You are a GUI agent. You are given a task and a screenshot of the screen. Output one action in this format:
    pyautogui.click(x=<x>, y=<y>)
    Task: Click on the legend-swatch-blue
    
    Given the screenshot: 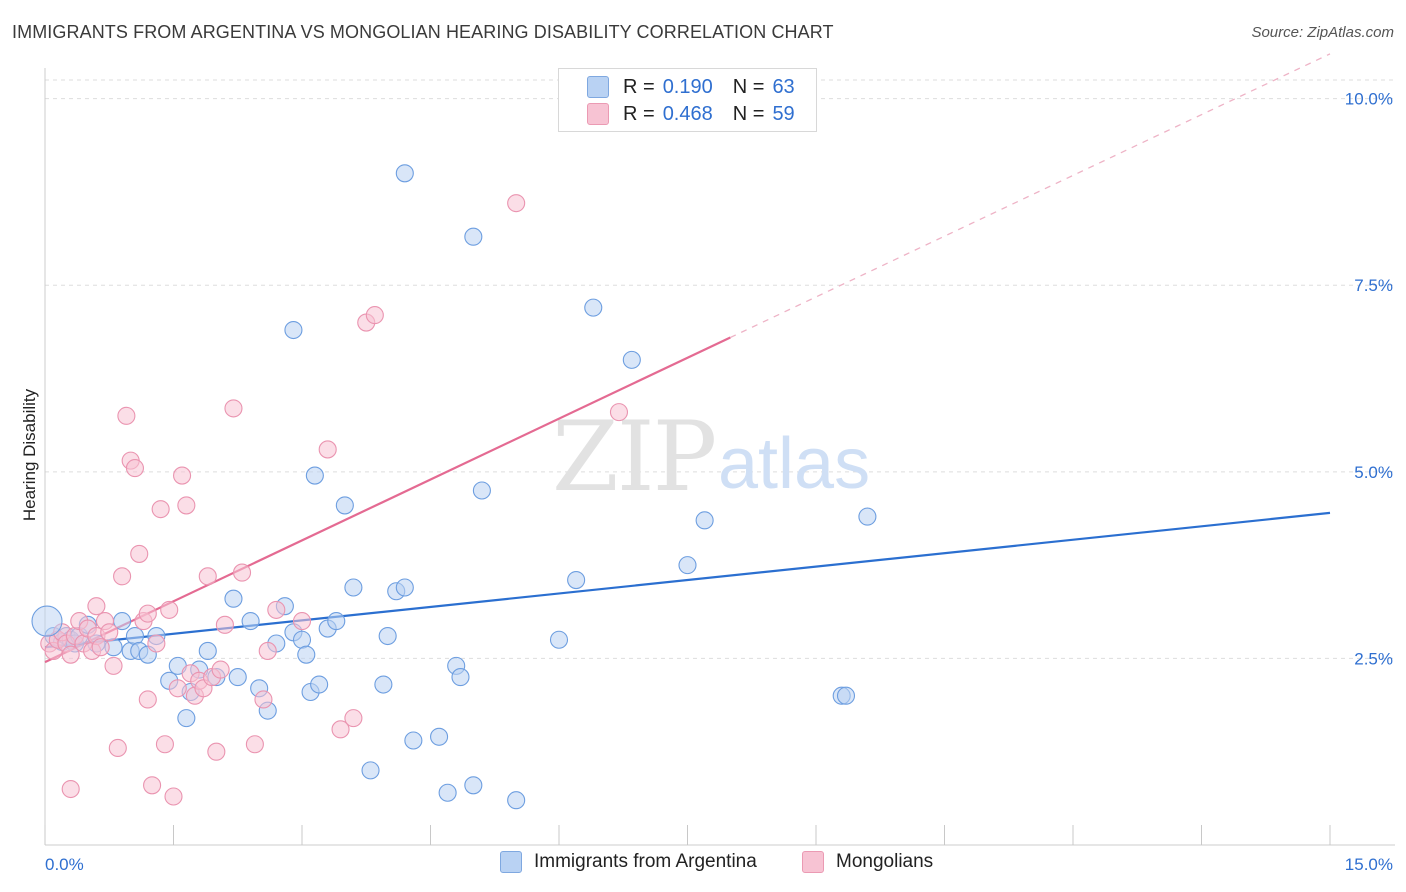 What is the action you would take?
    pyautogui.click(x=598, y=87)
    